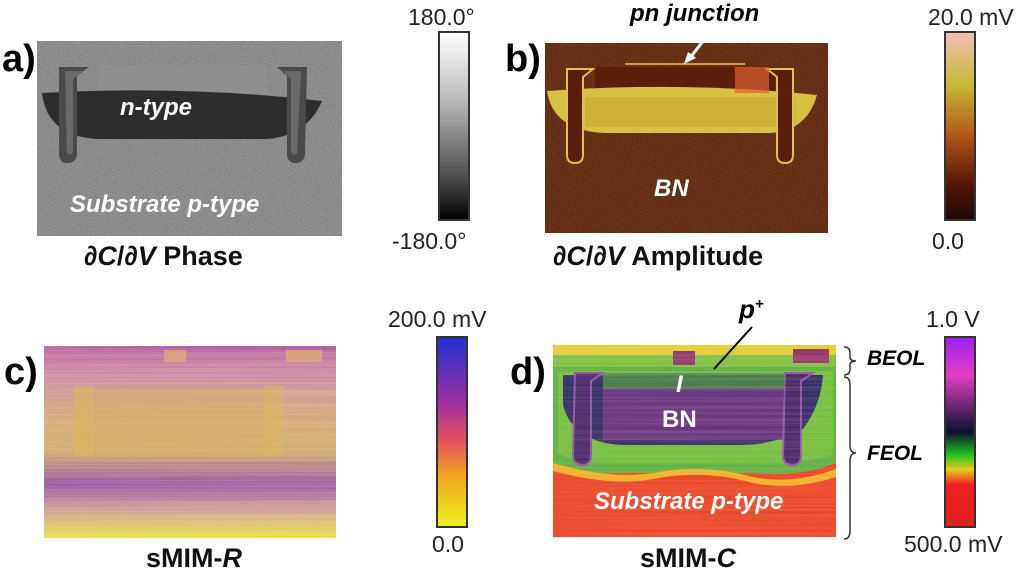  I want to click on substrate-label-d: Substrate p-type, so click(689, 501).